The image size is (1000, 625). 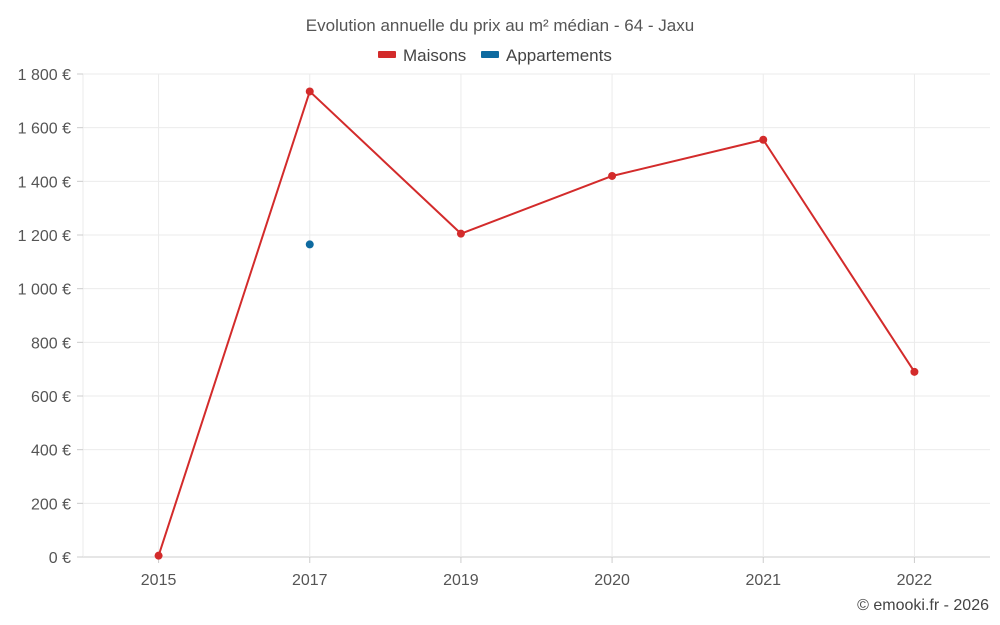 I want to click on x-tick-label: 2019, so click(x=461, y=580).